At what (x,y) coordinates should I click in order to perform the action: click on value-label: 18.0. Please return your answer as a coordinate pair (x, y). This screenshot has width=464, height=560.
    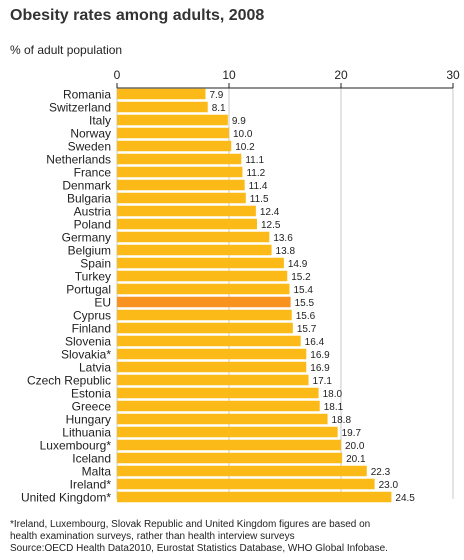
    Looking at the image, I should click on (333, 394).